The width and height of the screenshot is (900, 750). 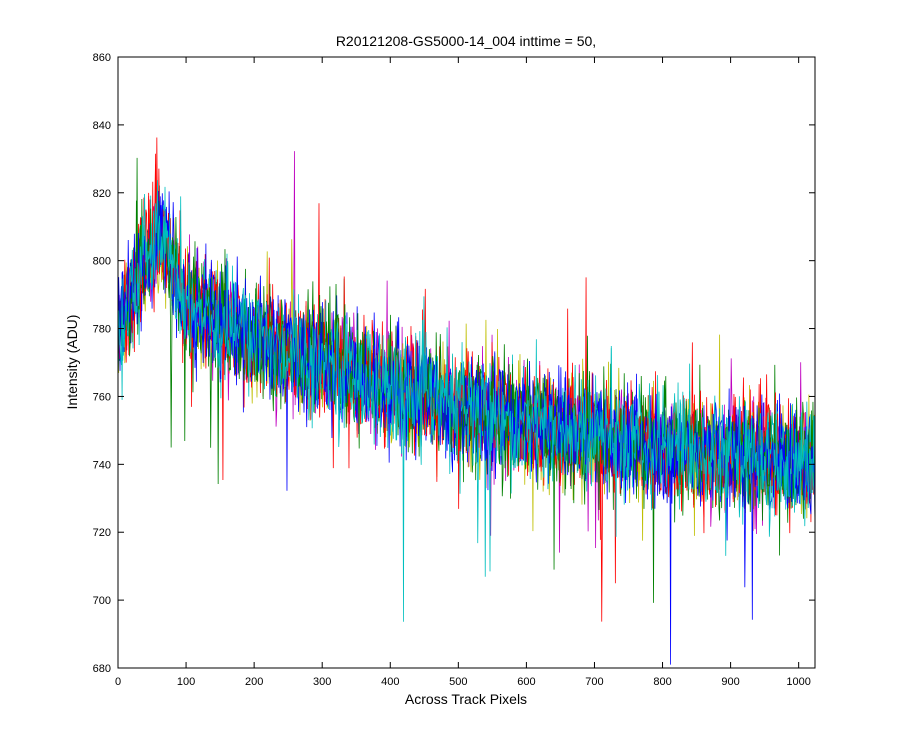 I want to click on x-axis-label: Across Track Pixels, so click(x=466, y=699).